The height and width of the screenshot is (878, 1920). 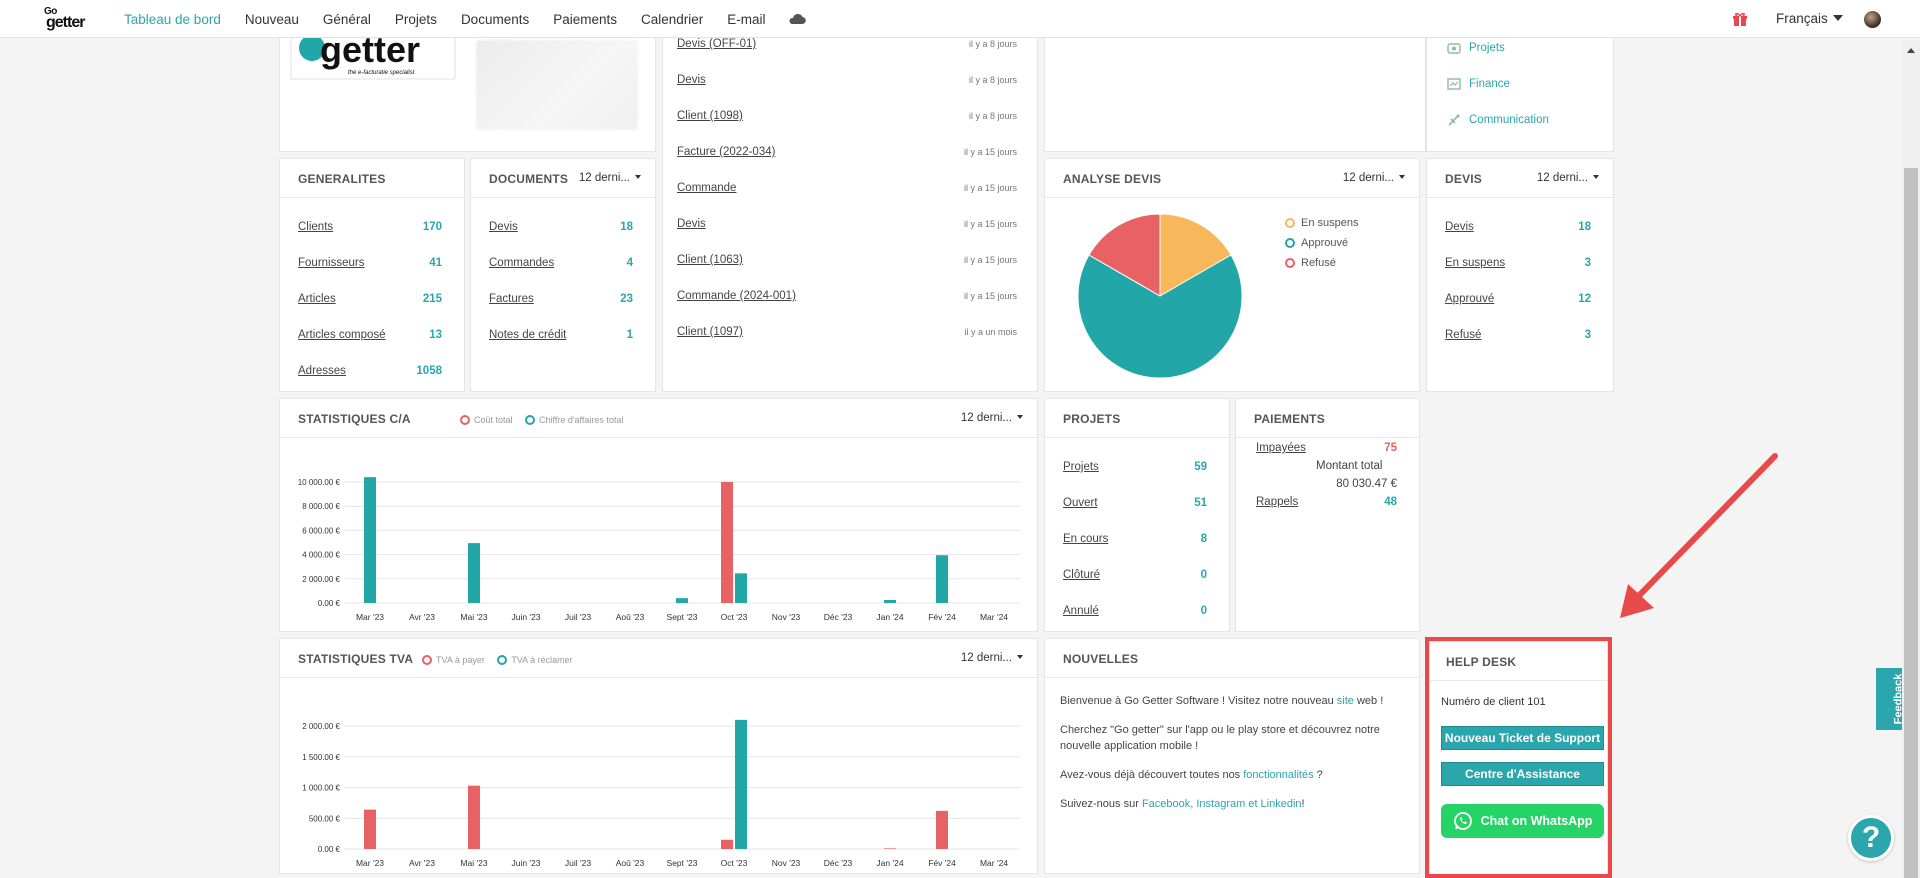 I want to click on stat-row: Articles 215, so click(x=370, y=299).